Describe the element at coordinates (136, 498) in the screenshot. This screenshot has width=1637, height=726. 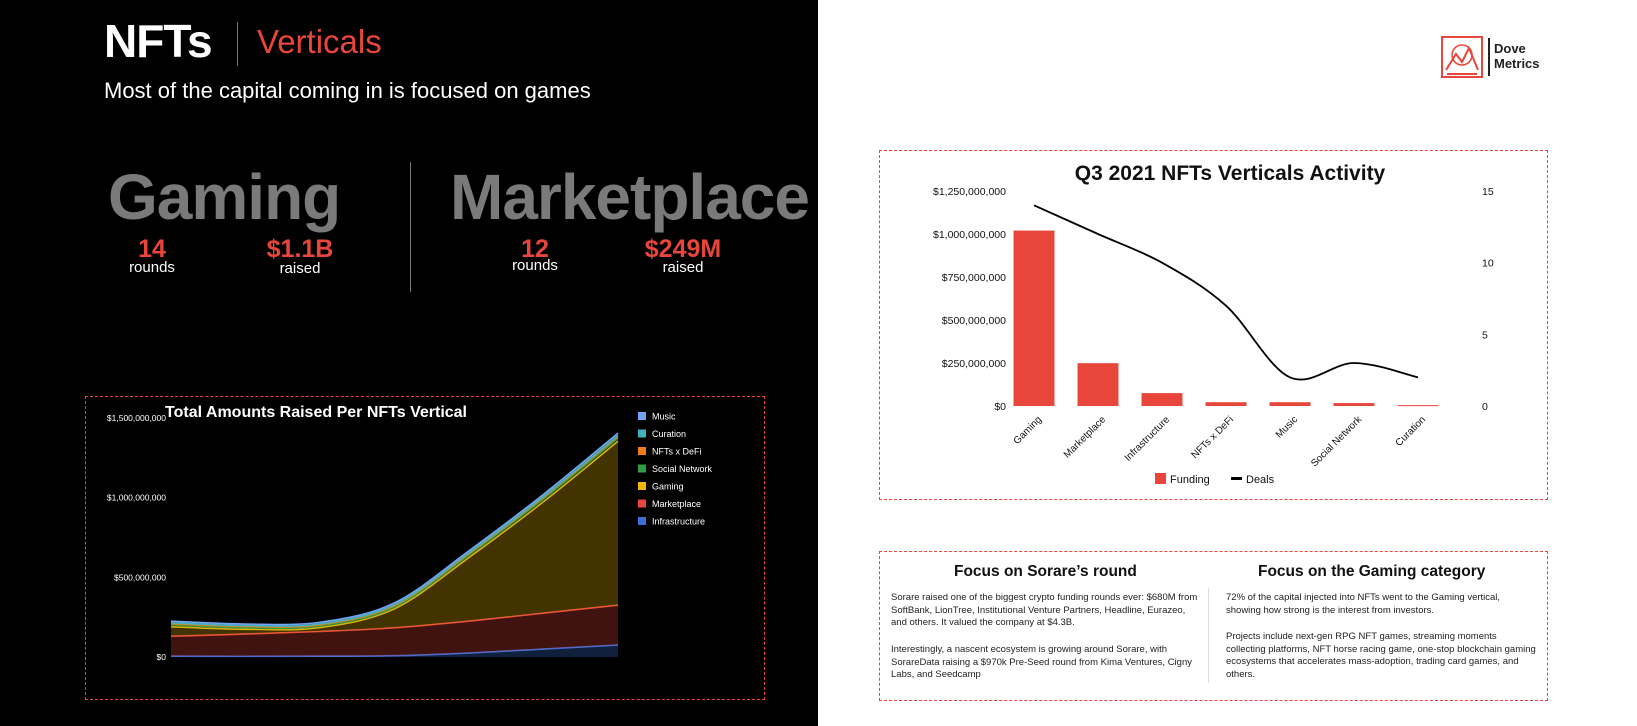
I see `area-chart-ytick: $1,000,000,000` at that location.